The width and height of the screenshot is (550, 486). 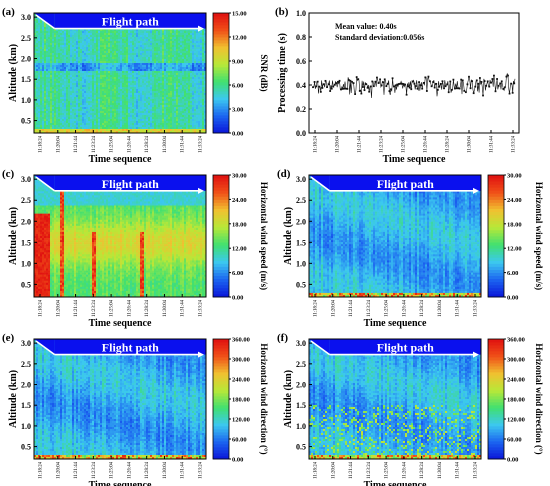 I want to click on y-tick-label: 2.0, so click(x=26, y=59).